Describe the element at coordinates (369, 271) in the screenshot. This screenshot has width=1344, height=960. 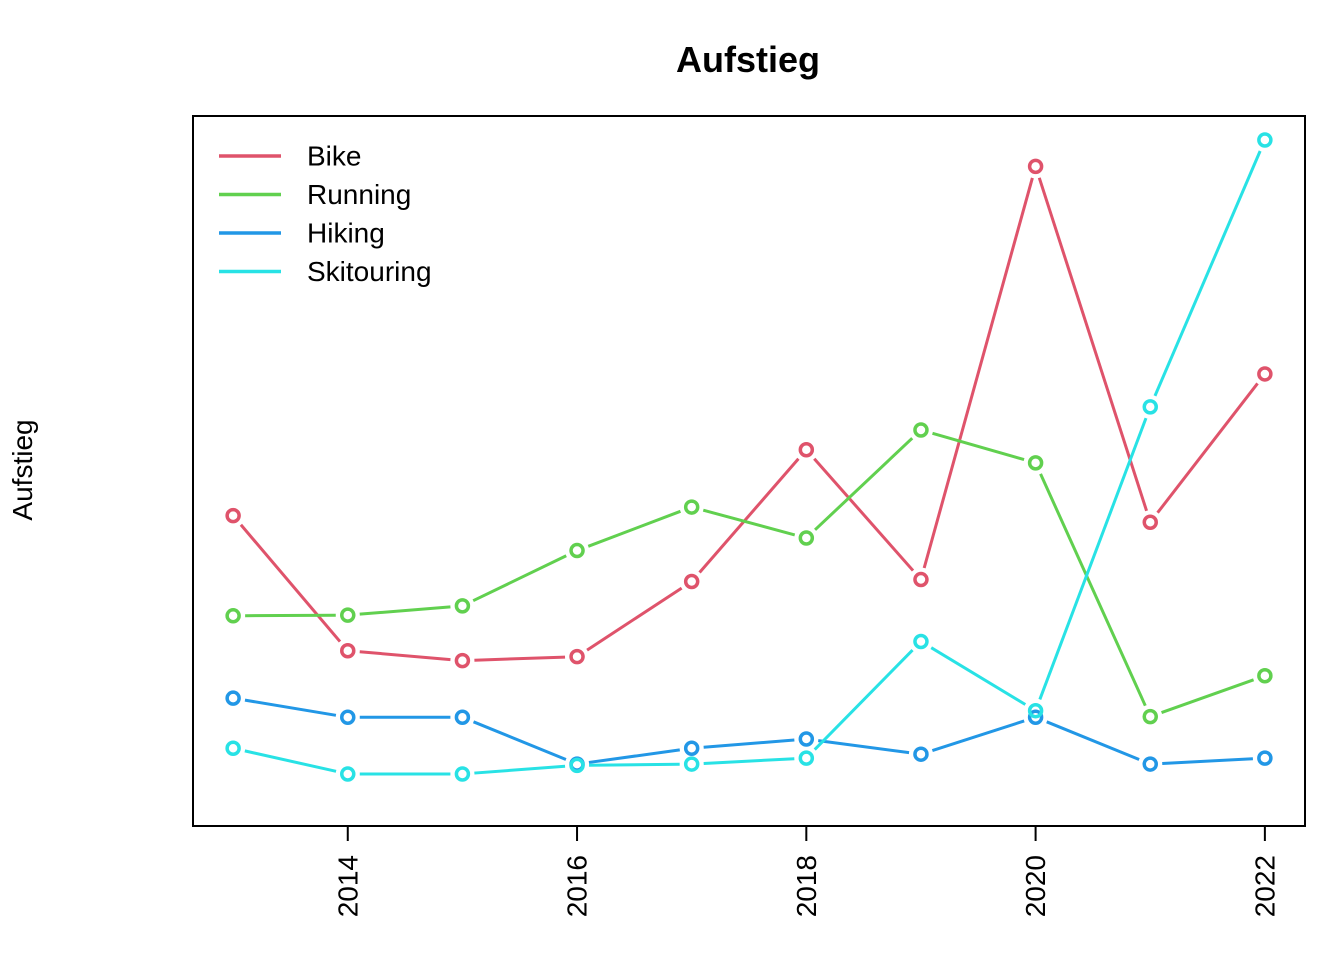
I see `legend-label: Skitouring` at that location.